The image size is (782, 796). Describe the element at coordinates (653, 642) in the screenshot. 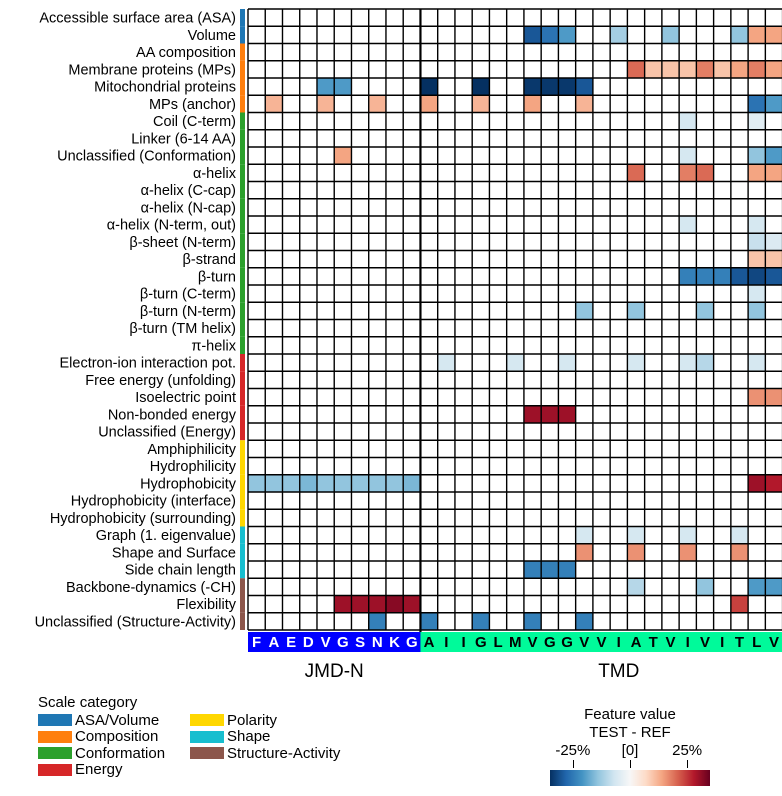

I see `sequence-residue: T` at that location.